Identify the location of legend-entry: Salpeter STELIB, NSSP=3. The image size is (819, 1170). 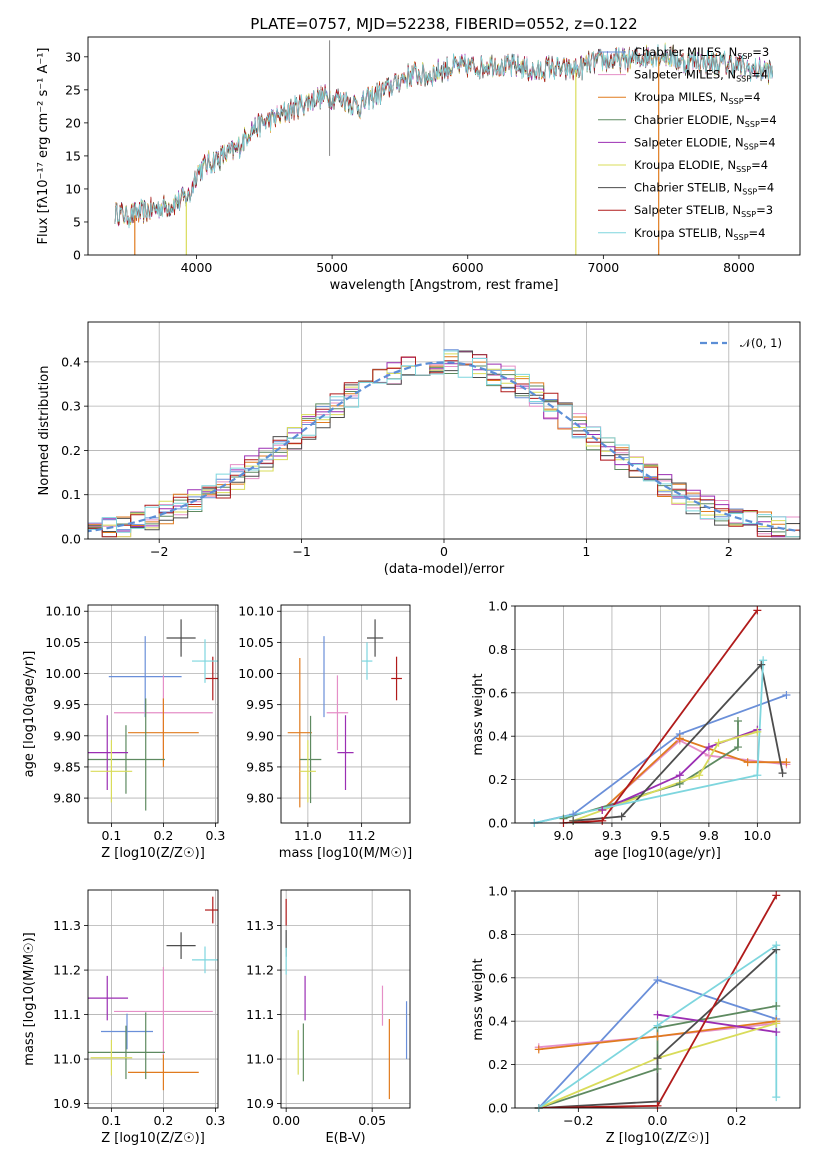
(703, 211).